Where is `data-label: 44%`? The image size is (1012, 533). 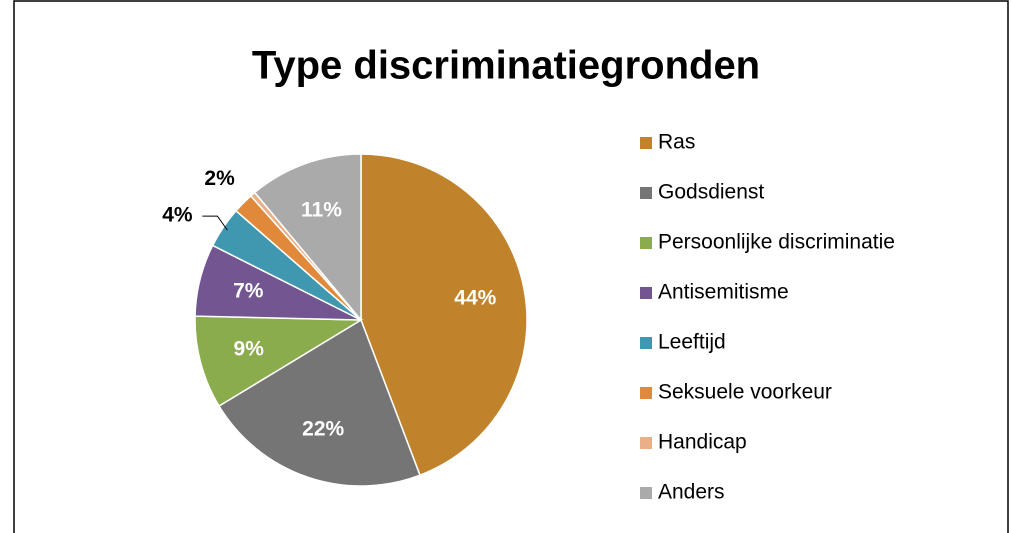 data-label: 44% is located at coordinates (475, 298).